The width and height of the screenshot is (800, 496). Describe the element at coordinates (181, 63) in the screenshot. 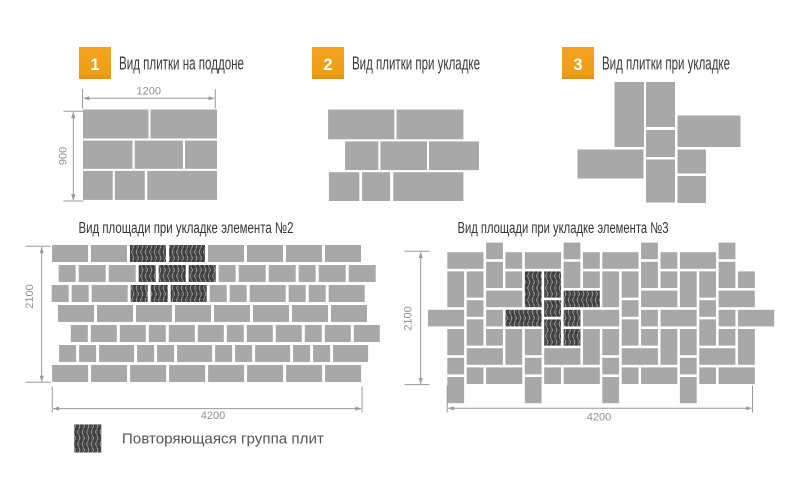

I see `svg-text: Вид плитки на поддоне` at that location.